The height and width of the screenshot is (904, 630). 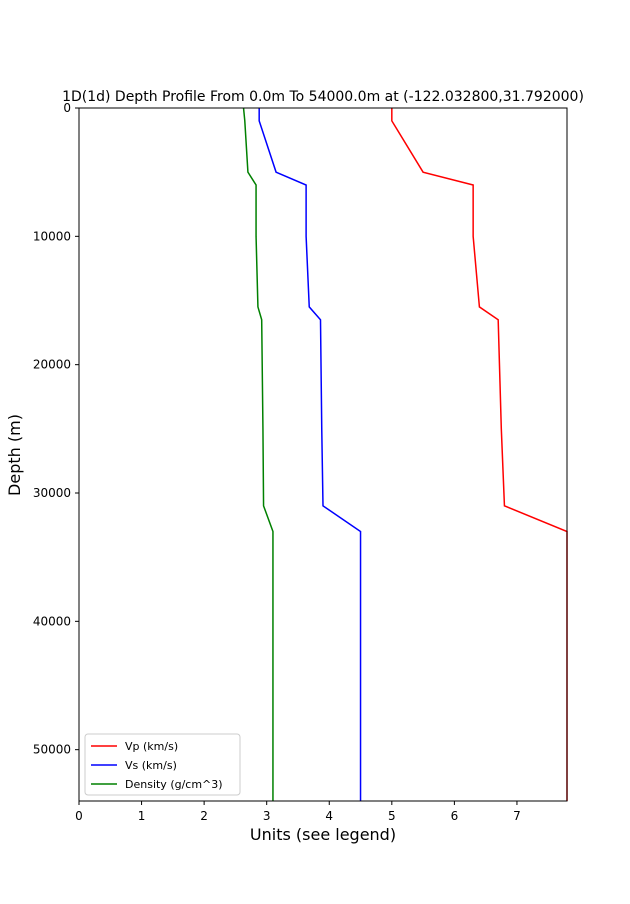 I want to click on x-tick-label: 1, so click(x=142, y=816).